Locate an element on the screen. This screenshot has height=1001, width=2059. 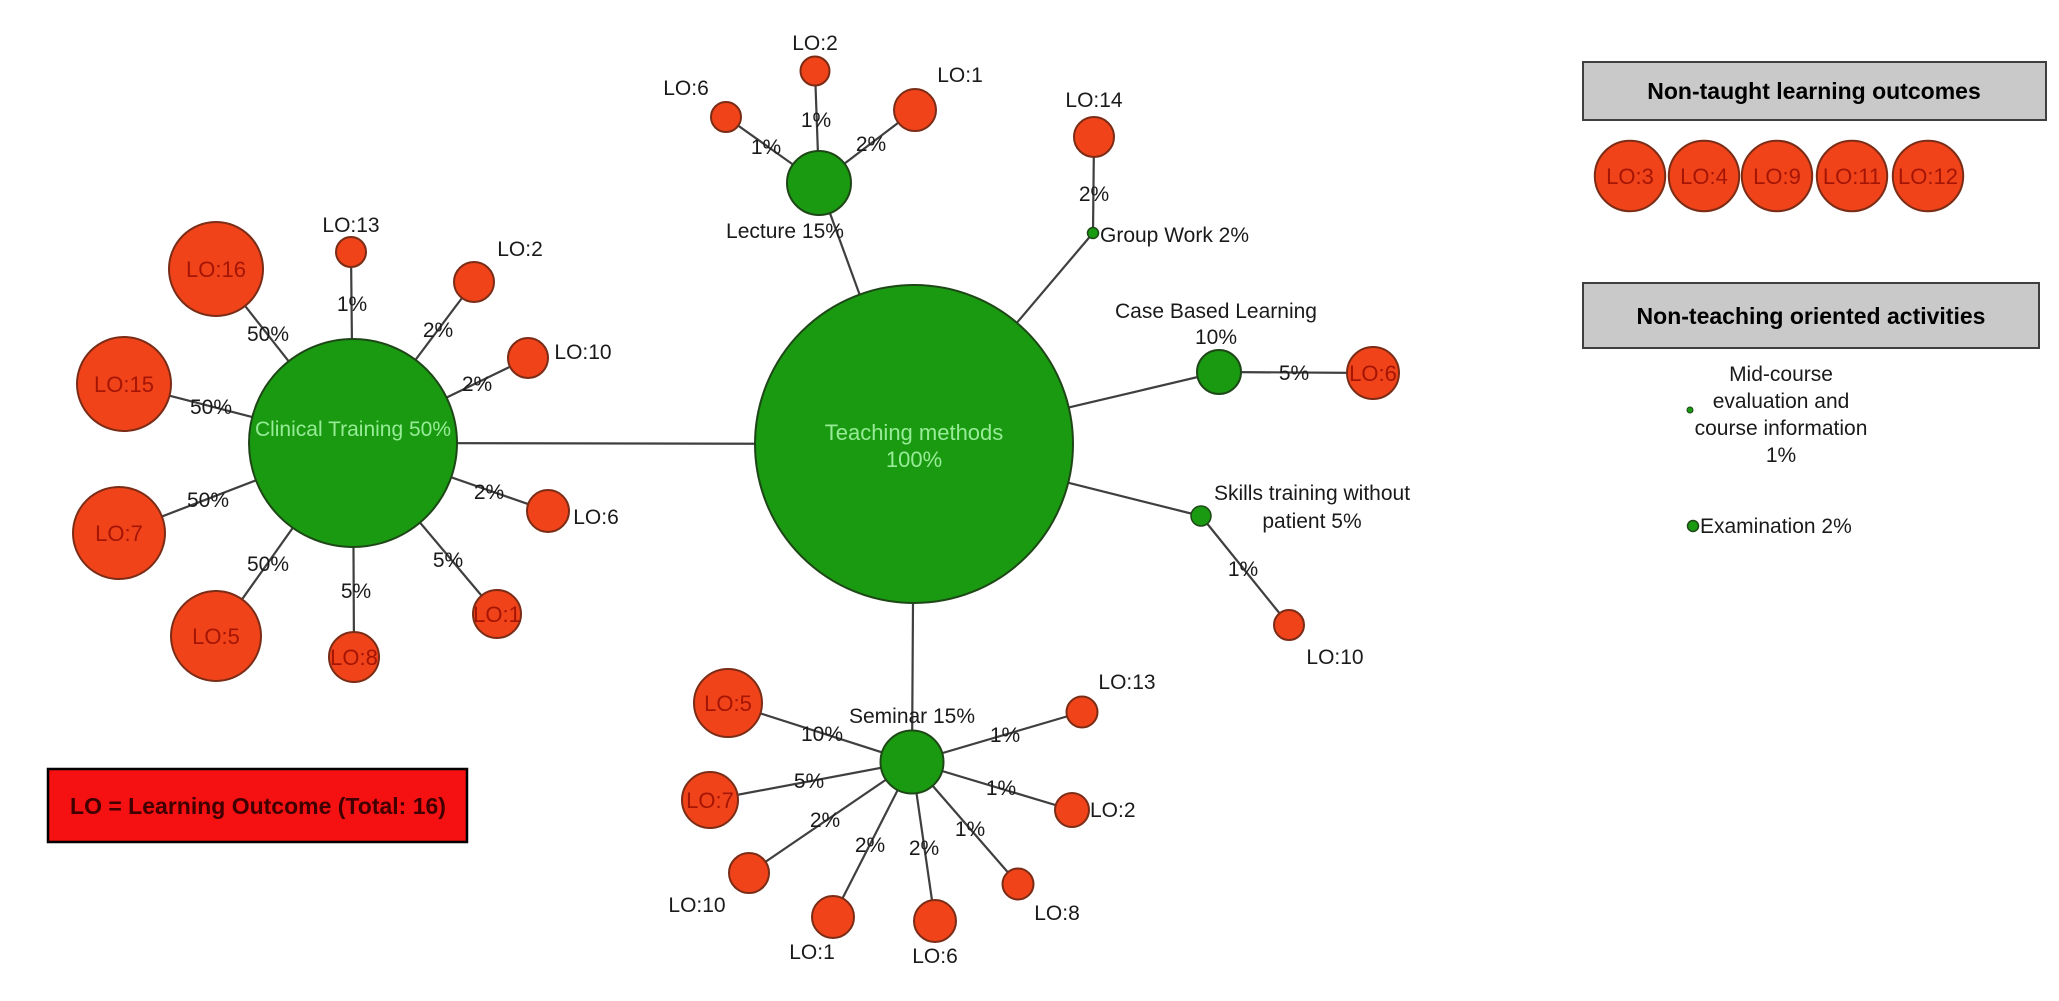
svg-text:LO = Learning Outcome (Total:: LO = Learning Outcome (Total: 16) is located at coordinates (258, 806).